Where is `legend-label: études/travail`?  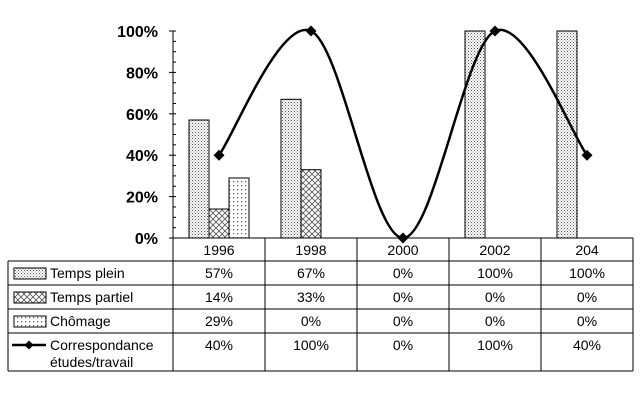
legend-label: études/travail is located at coordinates (91, 362).